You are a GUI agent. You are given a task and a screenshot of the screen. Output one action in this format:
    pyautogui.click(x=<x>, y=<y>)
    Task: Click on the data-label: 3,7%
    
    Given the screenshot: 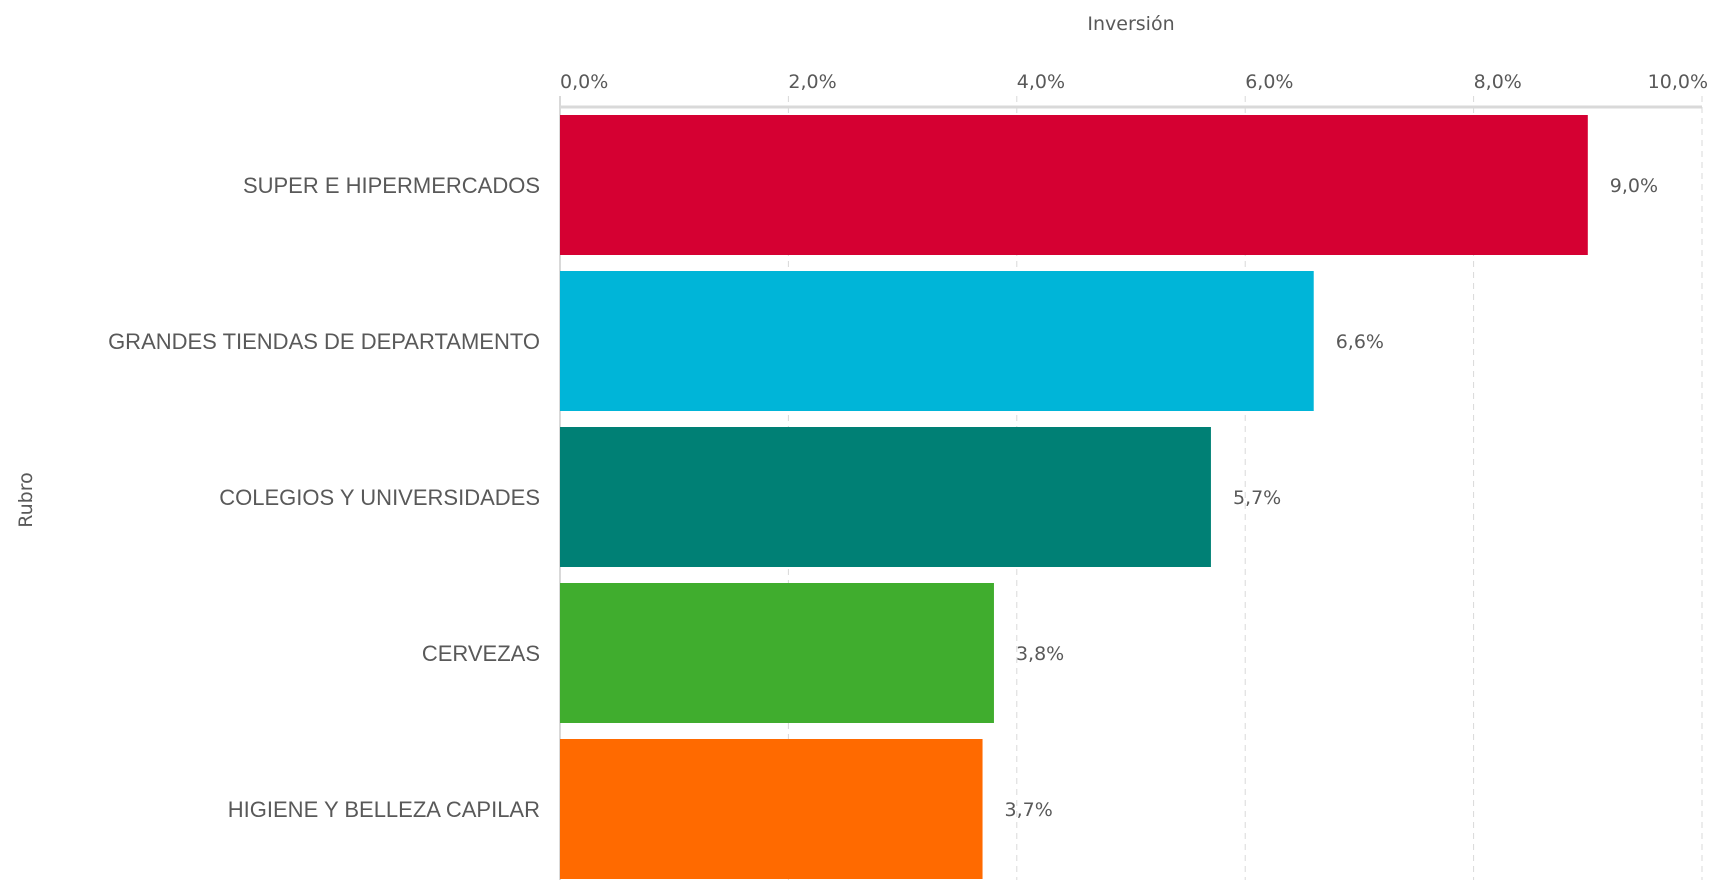 What is the action you would take?
    pyautogui.click(x=1029, y=810)
    